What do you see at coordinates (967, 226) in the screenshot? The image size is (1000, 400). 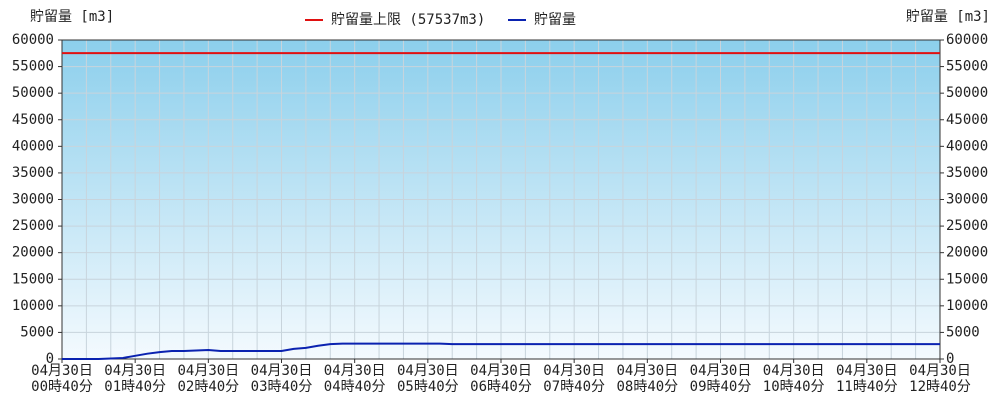 I see `y2-tick-label: 25000` at bounding box center [967, 226].